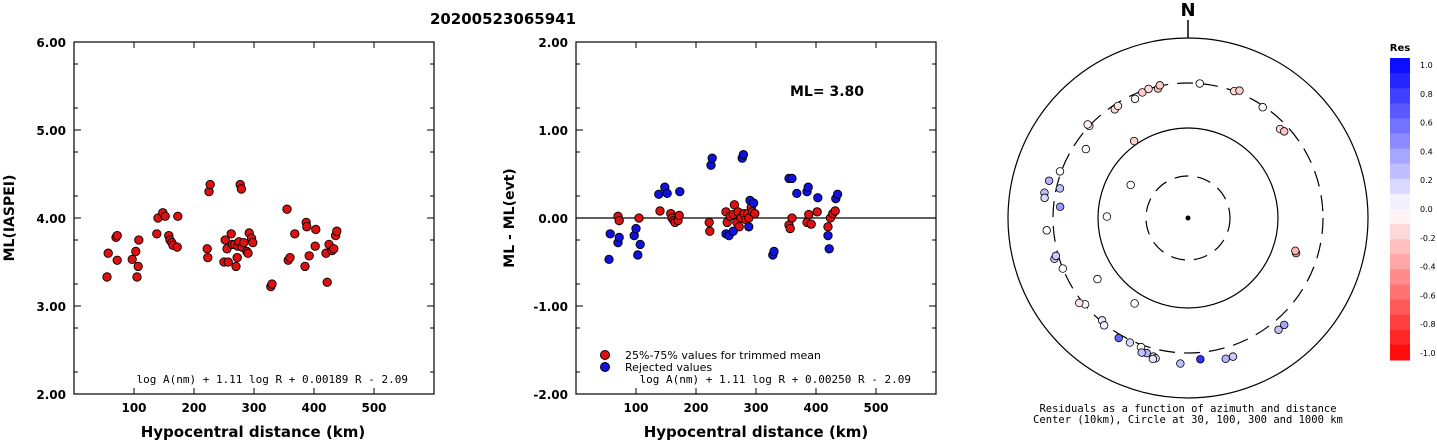  I want to click on ring-100km, so click(1188, 218).